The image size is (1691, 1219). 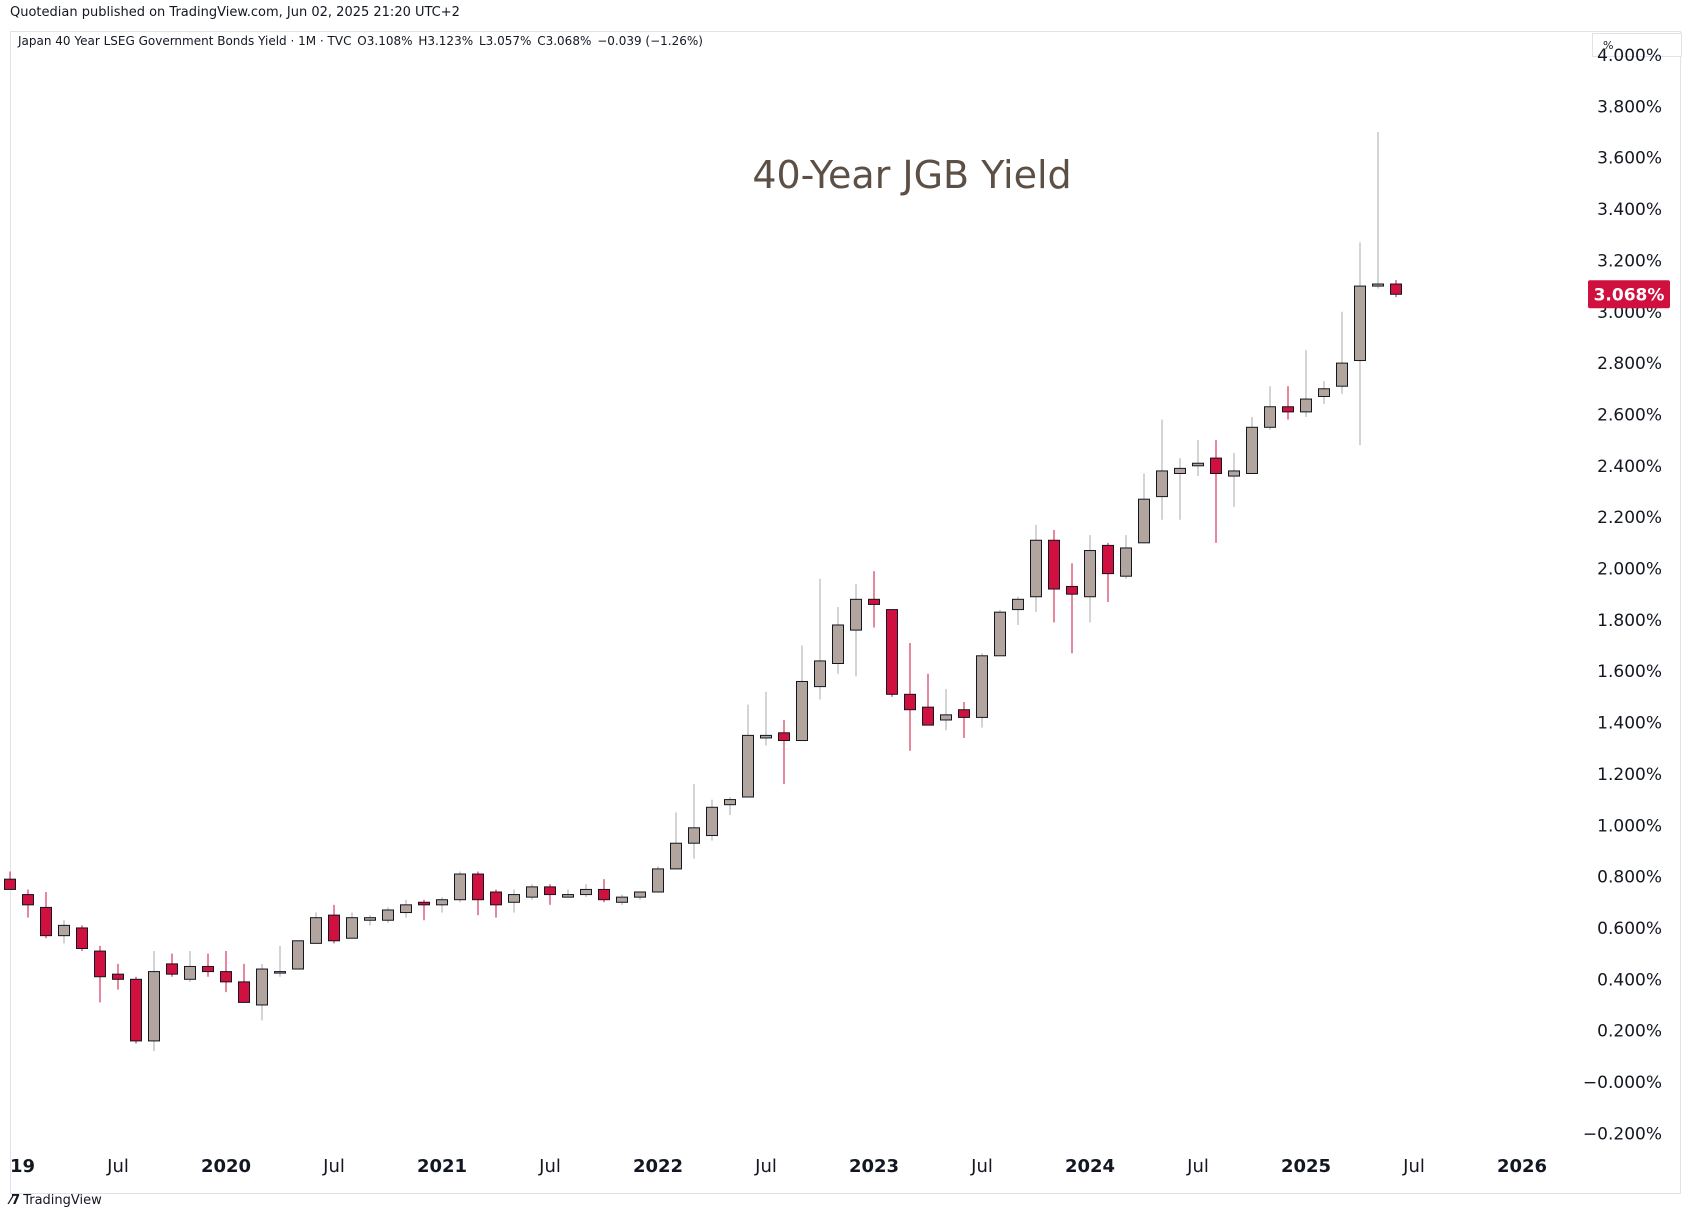 I want to click on y-tick-label: 0.600%, so click(x=1629, y=929).